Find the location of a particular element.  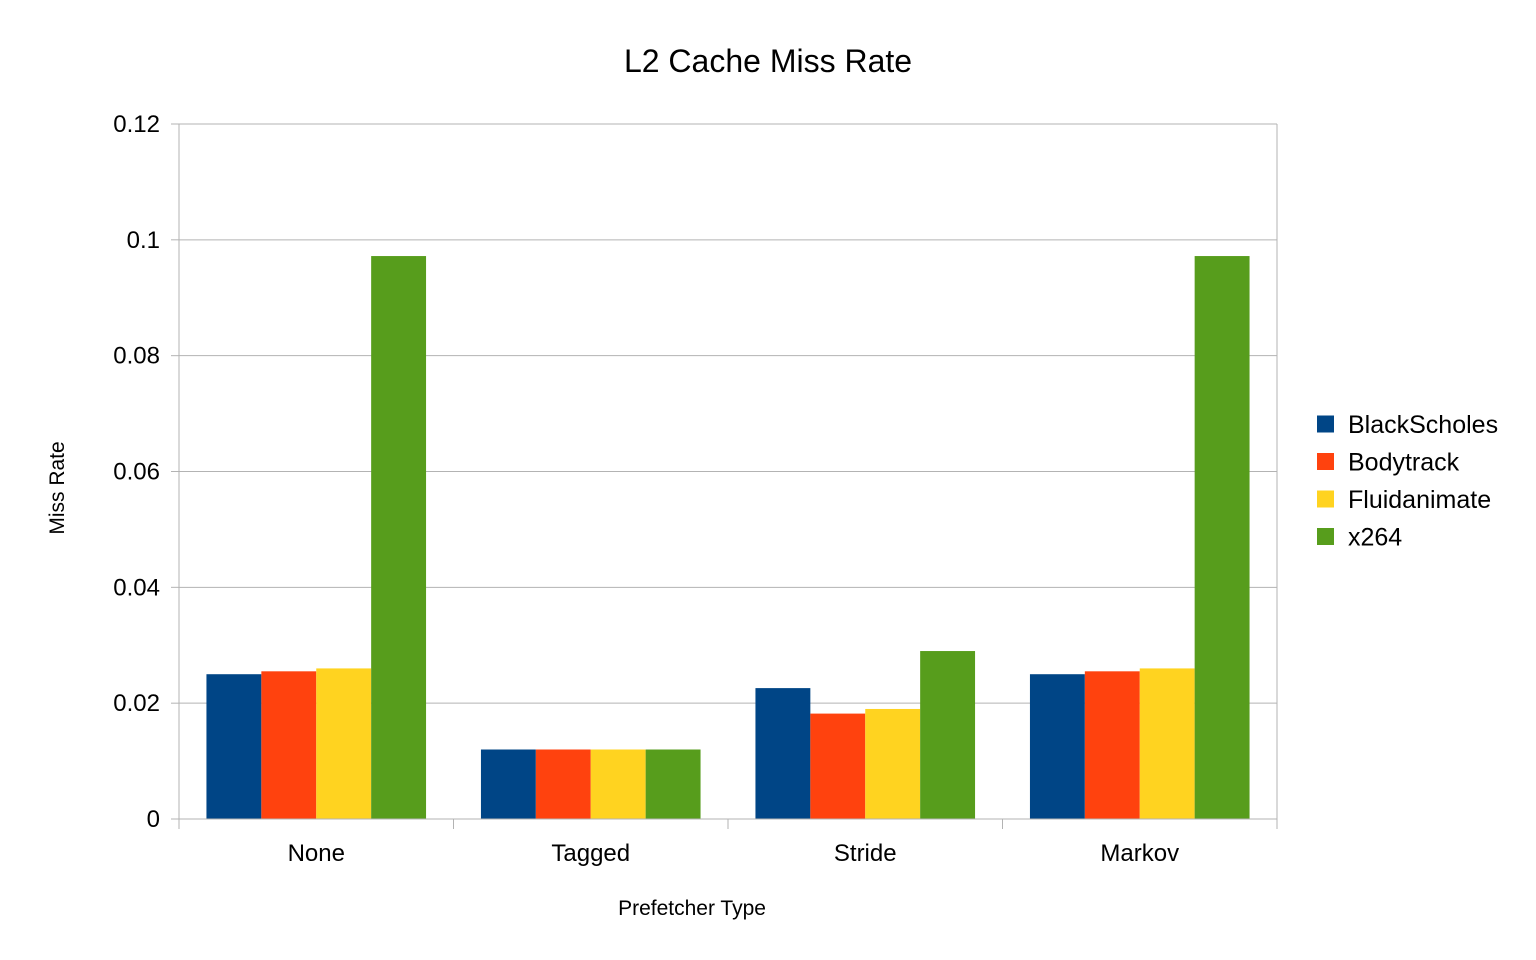

y-axis-title: Miss Rate is located at coordinates (57, 487).